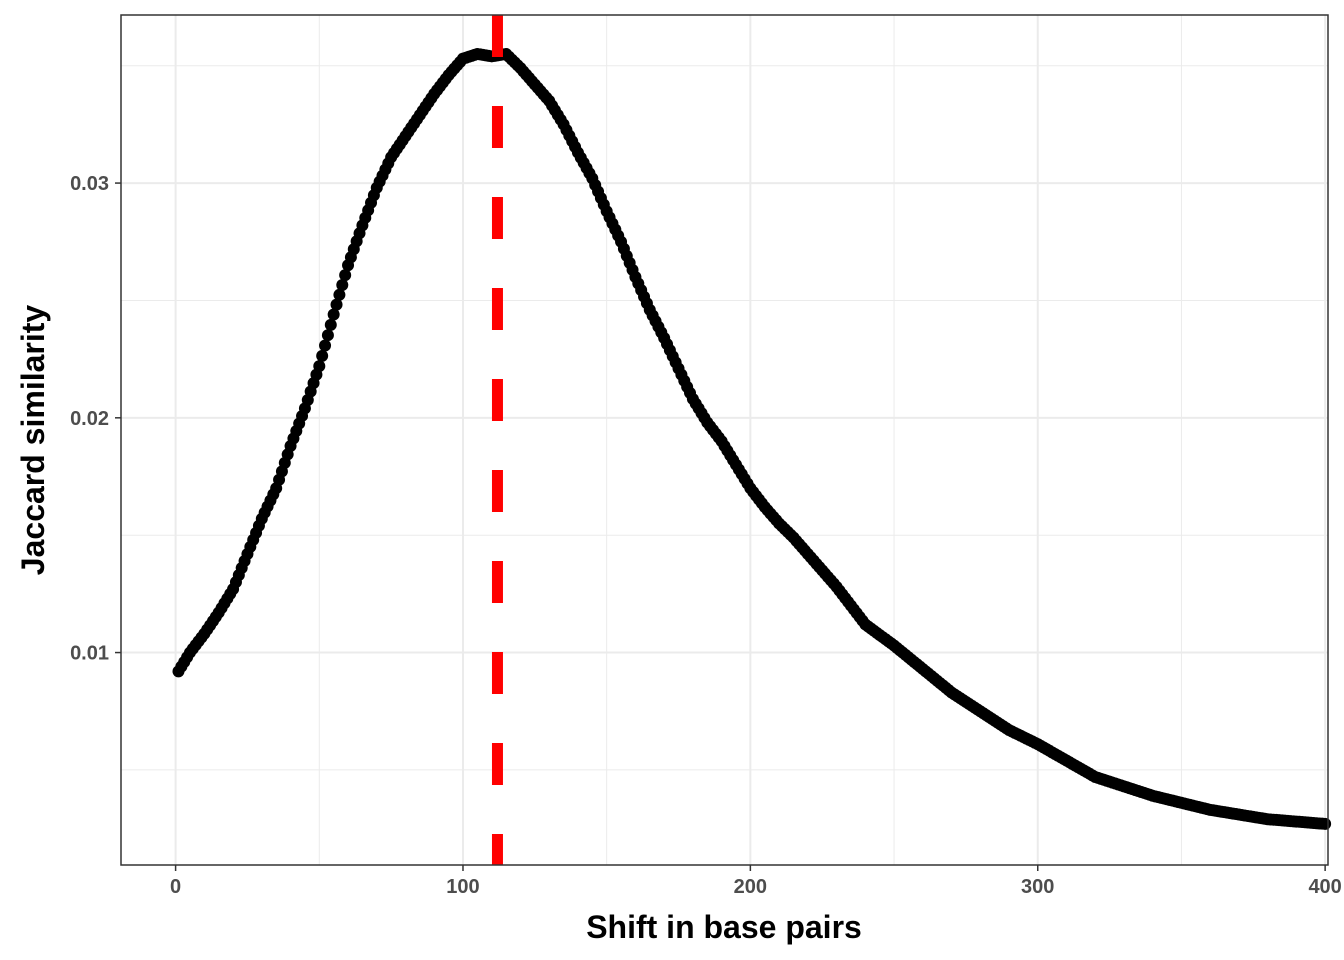 The width and height of the screenshot is (1344, 960). Describe the element at coordinates (33, 440) in the screenshot. I see `y-axis-title: Jaccard similarity` at that location.